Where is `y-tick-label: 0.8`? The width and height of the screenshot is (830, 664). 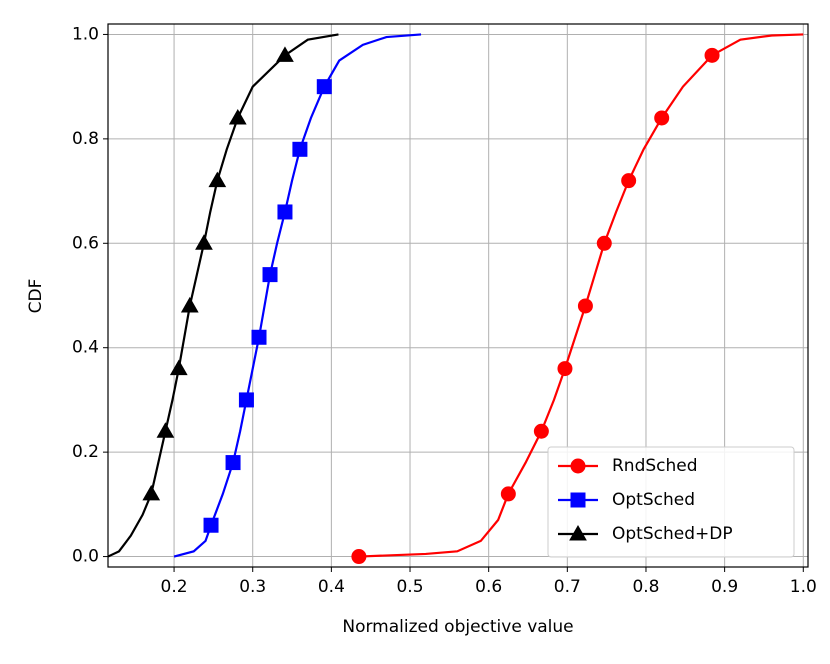 y-tick-label: 0.8 is located at coordinates (85, 139).